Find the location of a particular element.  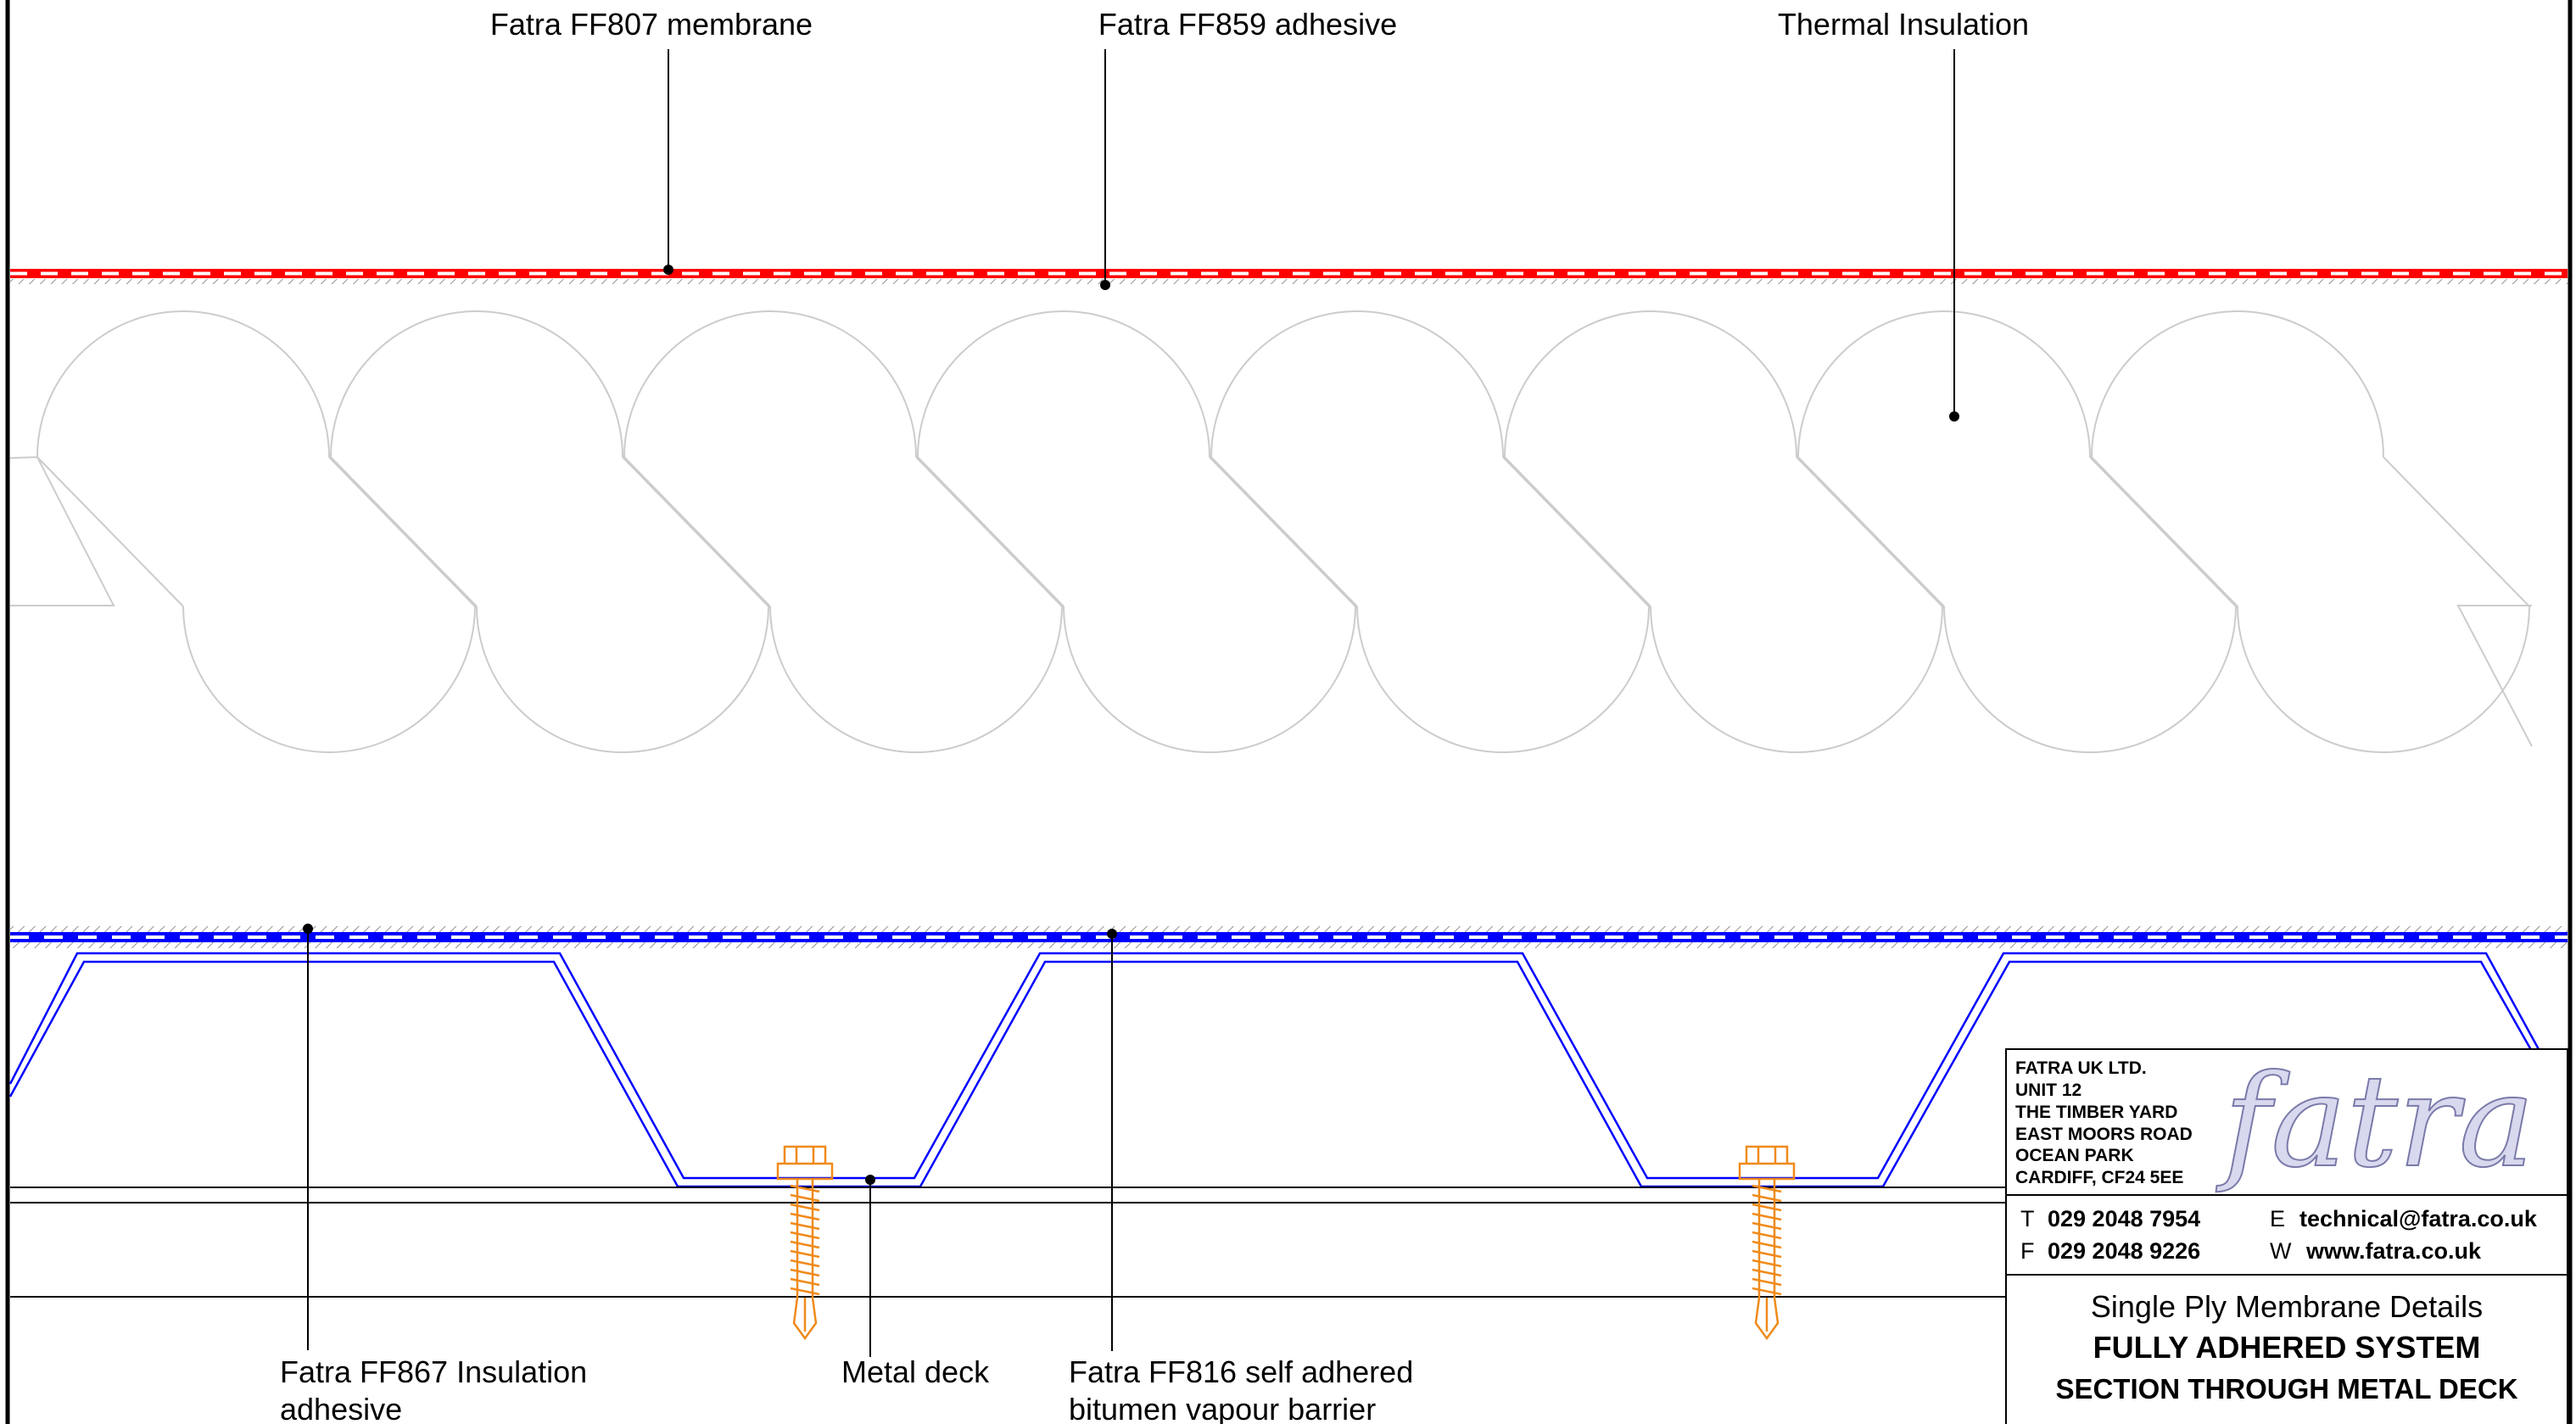

address-line: THE TIMBER YARD is located at coordinates (2096, 1112).